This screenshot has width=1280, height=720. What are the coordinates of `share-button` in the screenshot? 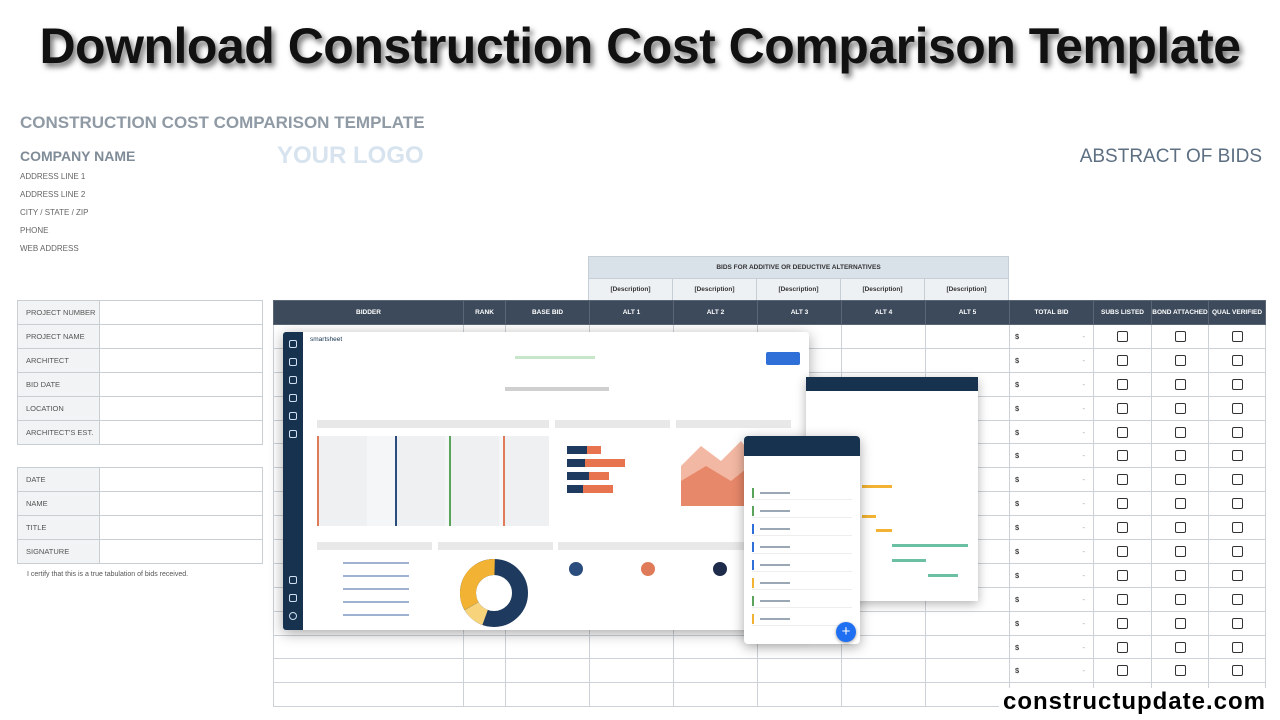 It's located at (783, 358).